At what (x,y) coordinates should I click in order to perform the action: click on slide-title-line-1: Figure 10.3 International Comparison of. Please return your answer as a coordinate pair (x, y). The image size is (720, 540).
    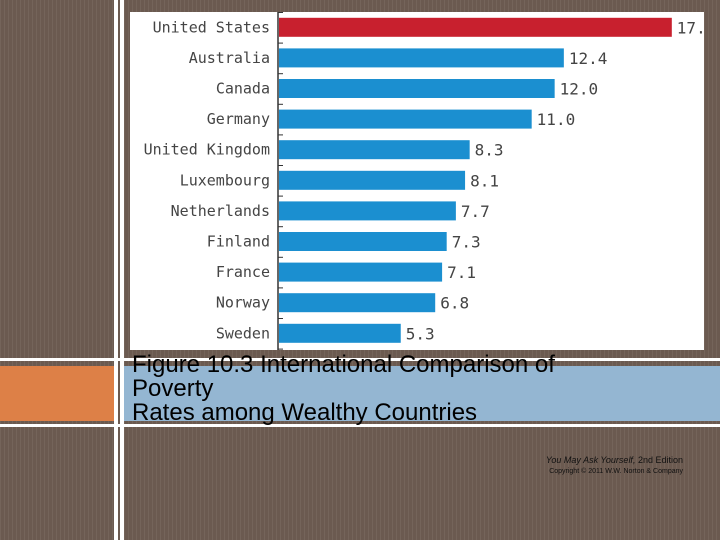
    Looking at the image, I should click on (343, 364).